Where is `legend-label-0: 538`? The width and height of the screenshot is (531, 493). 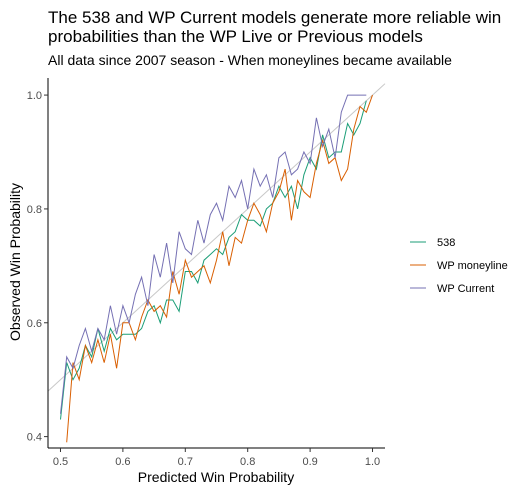
legend-label-0: 538 is located at coordinates (446, 243).